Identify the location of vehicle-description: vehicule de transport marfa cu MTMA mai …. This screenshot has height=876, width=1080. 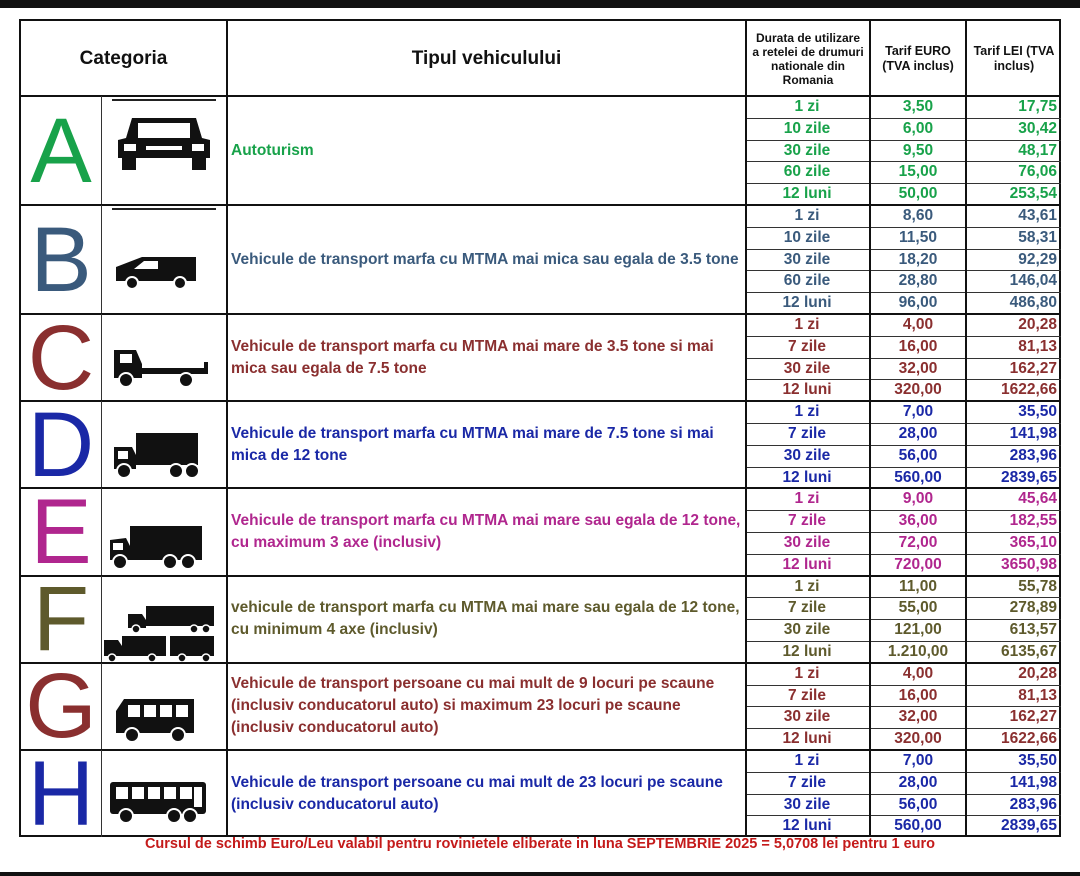
(485, 619).